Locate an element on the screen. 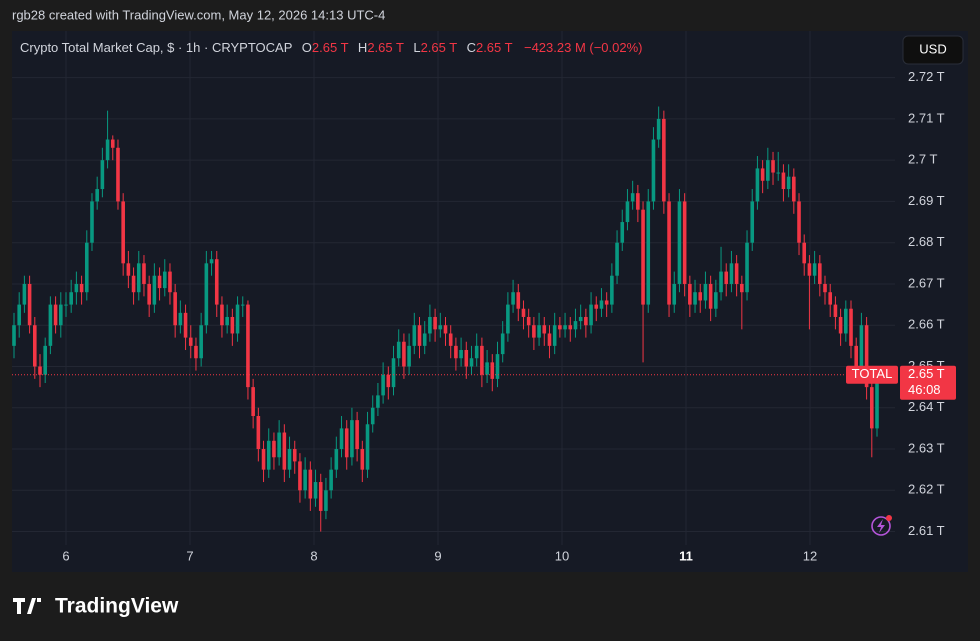  y-tick-label: 2.64 T is located at coordinates (926, 406).